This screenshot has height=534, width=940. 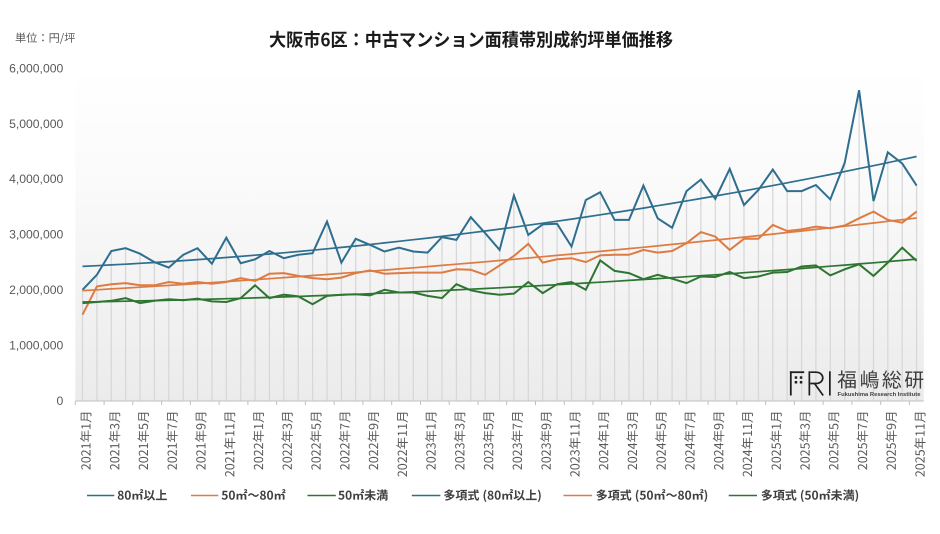 I want to click on svg-text: 2,000,000, so click(x=36, y=290).